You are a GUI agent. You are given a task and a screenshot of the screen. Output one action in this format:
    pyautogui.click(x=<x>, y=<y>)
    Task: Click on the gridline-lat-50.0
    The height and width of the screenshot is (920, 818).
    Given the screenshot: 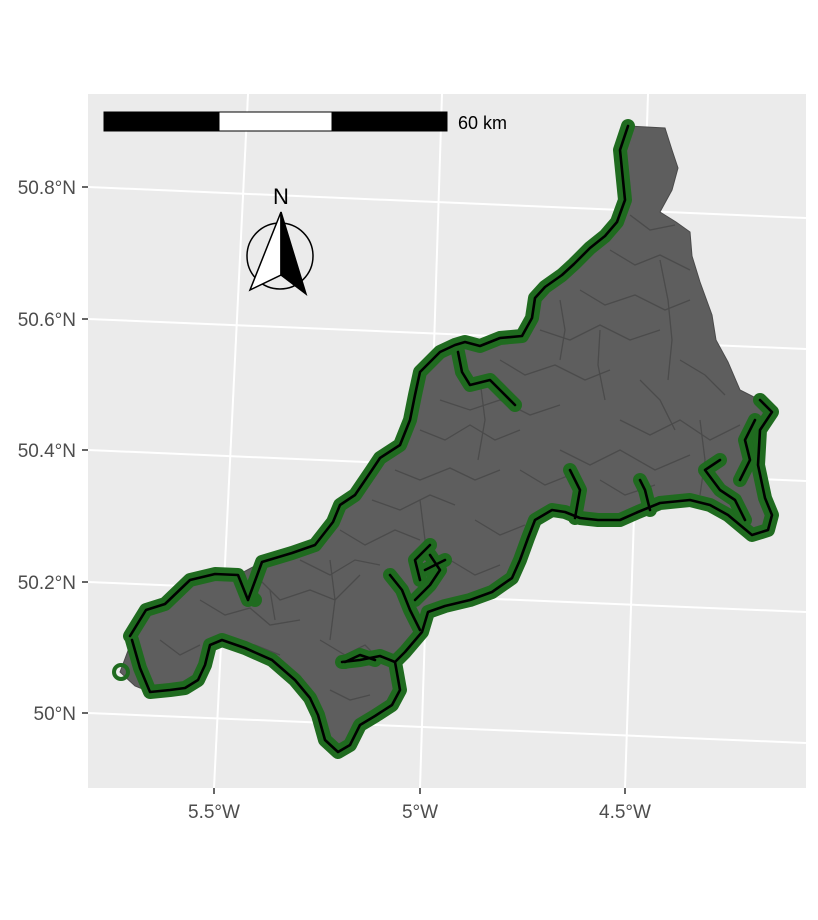 What is the action you would take?
    pyautogui.click(x=447, y=728)
    